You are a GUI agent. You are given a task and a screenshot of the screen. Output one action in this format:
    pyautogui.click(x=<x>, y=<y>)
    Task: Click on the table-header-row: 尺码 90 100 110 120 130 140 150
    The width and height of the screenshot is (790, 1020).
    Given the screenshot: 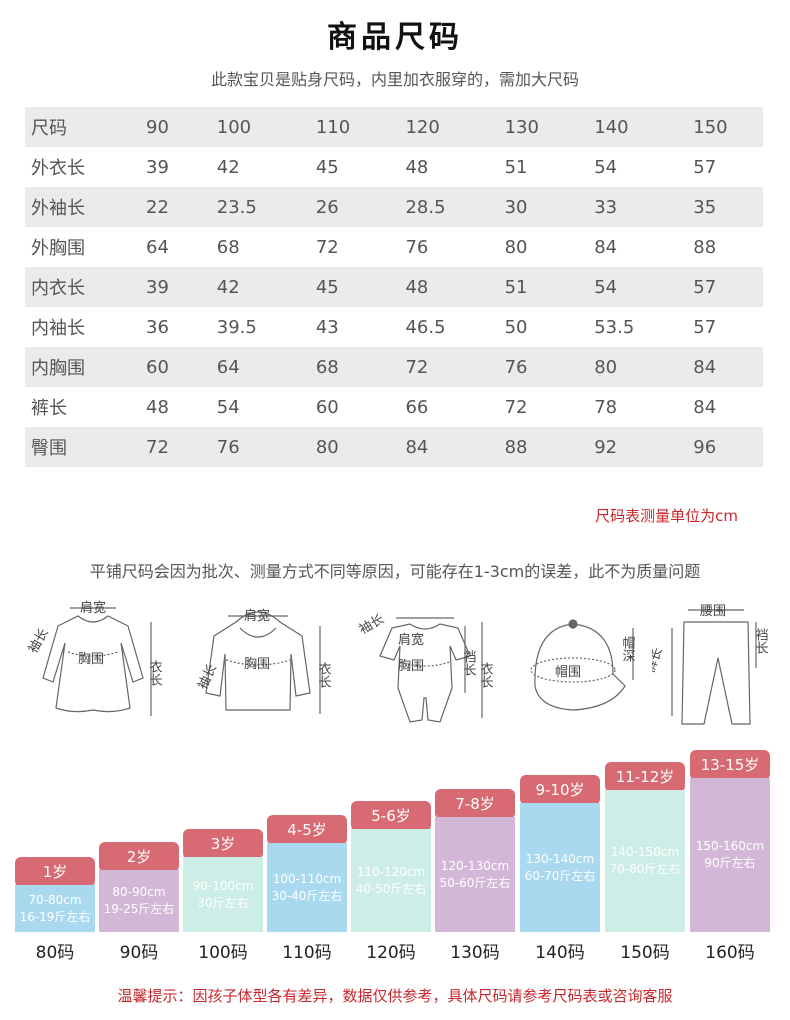 What is the action you would take?
    pyautogui.click(x=394, y=127)
    